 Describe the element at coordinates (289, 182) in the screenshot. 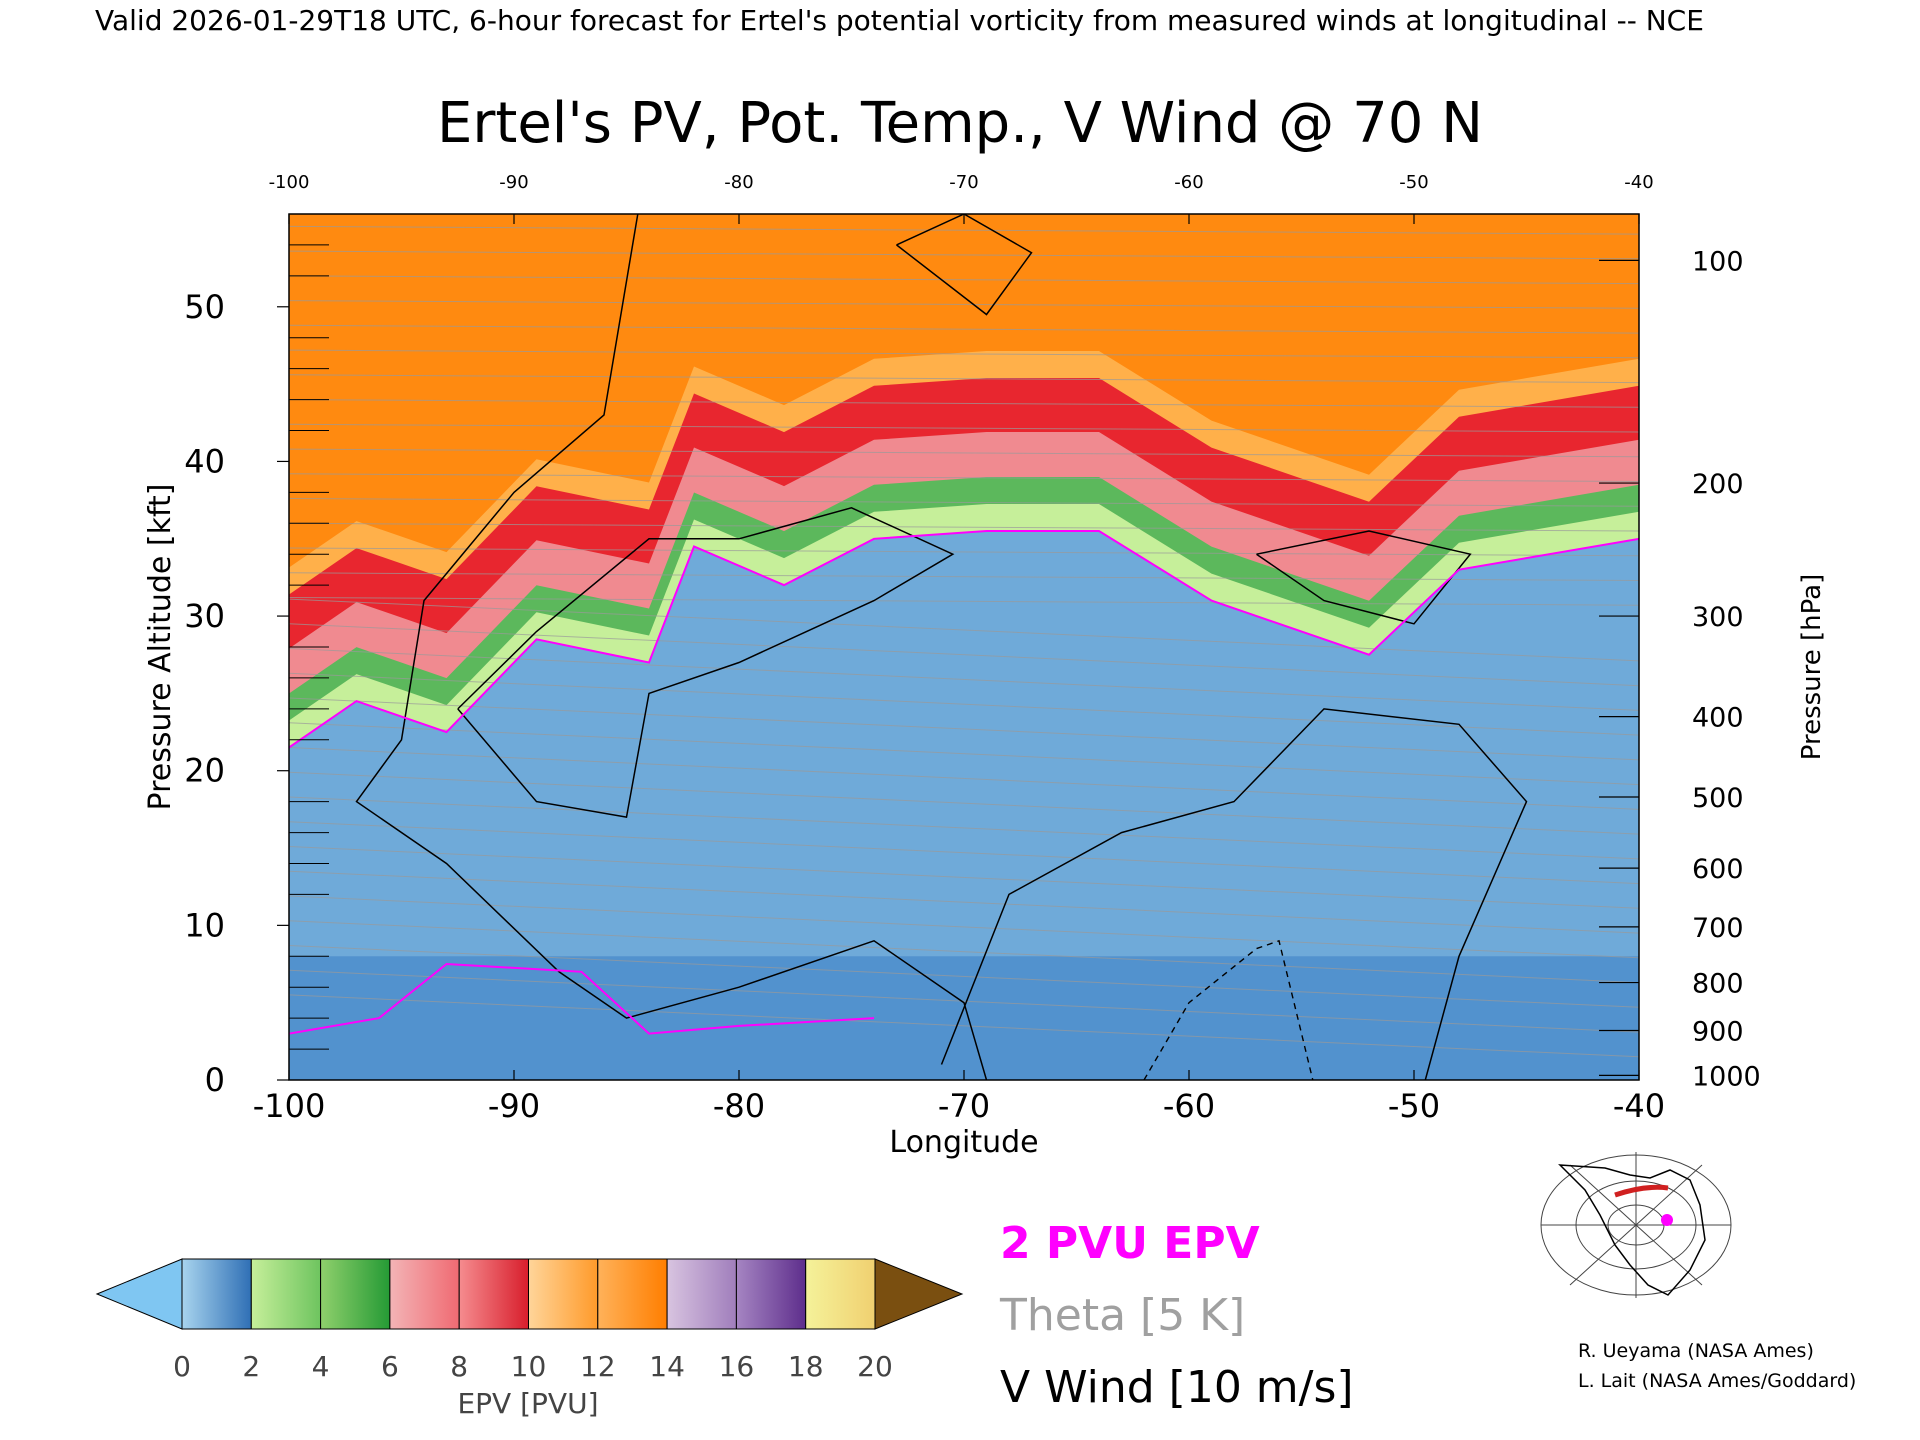

I see `top-tick-label: -100` at that location.